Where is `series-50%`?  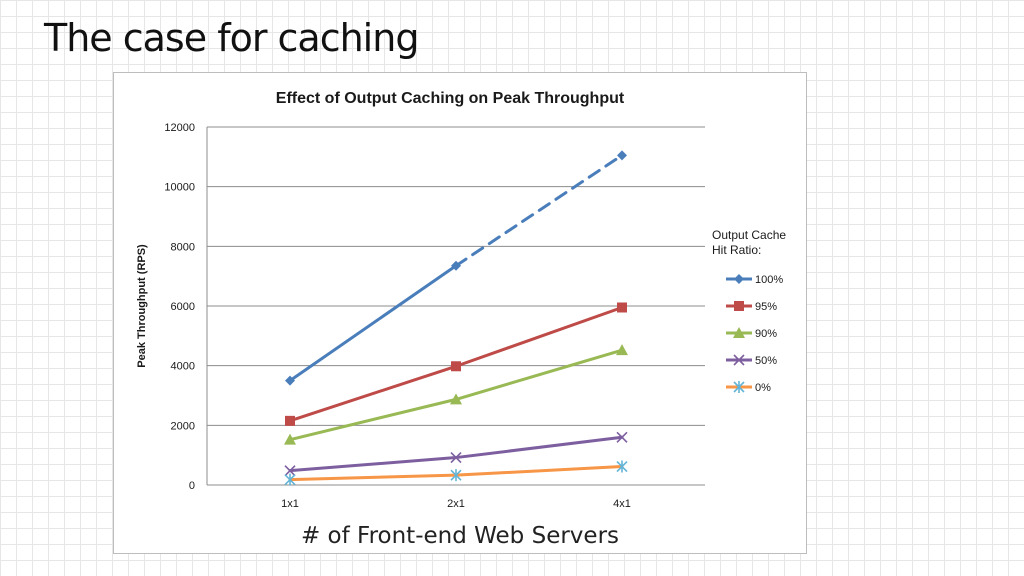 series-50% is located at coordinates (456, 454).